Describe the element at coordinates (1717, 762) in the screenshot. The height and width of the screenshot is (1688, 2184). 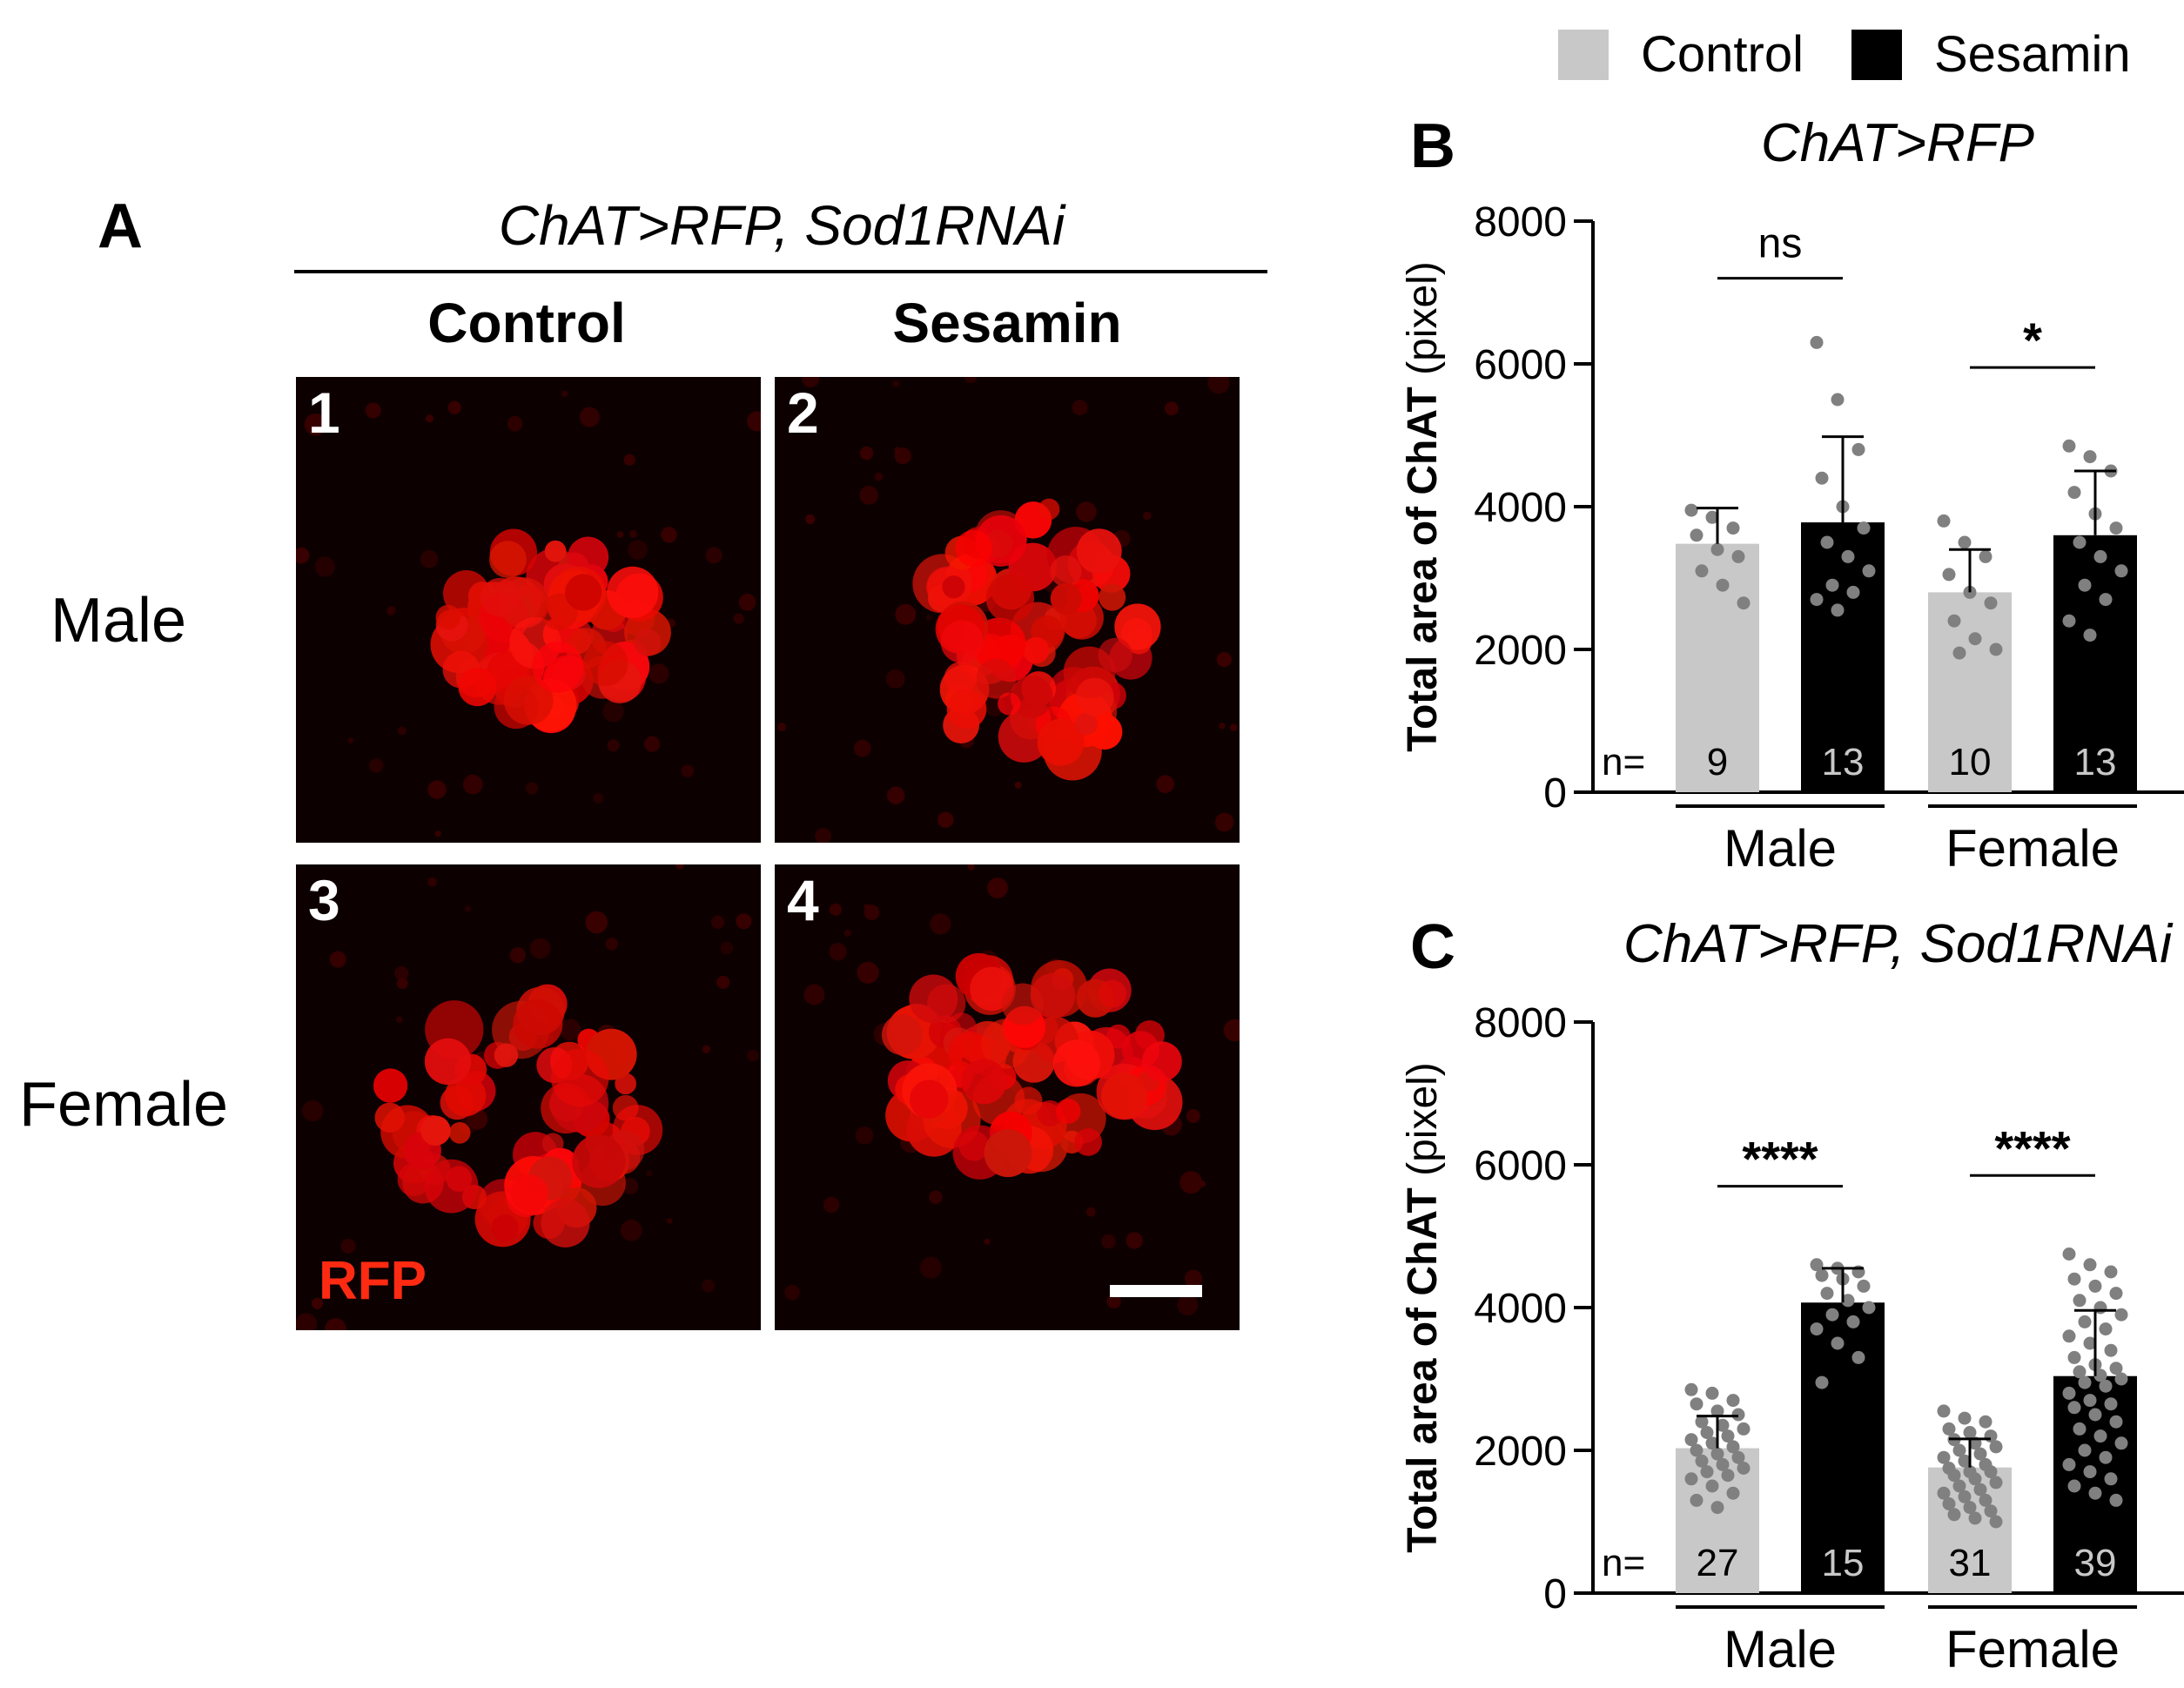
I see `n-count: 9` at that location.